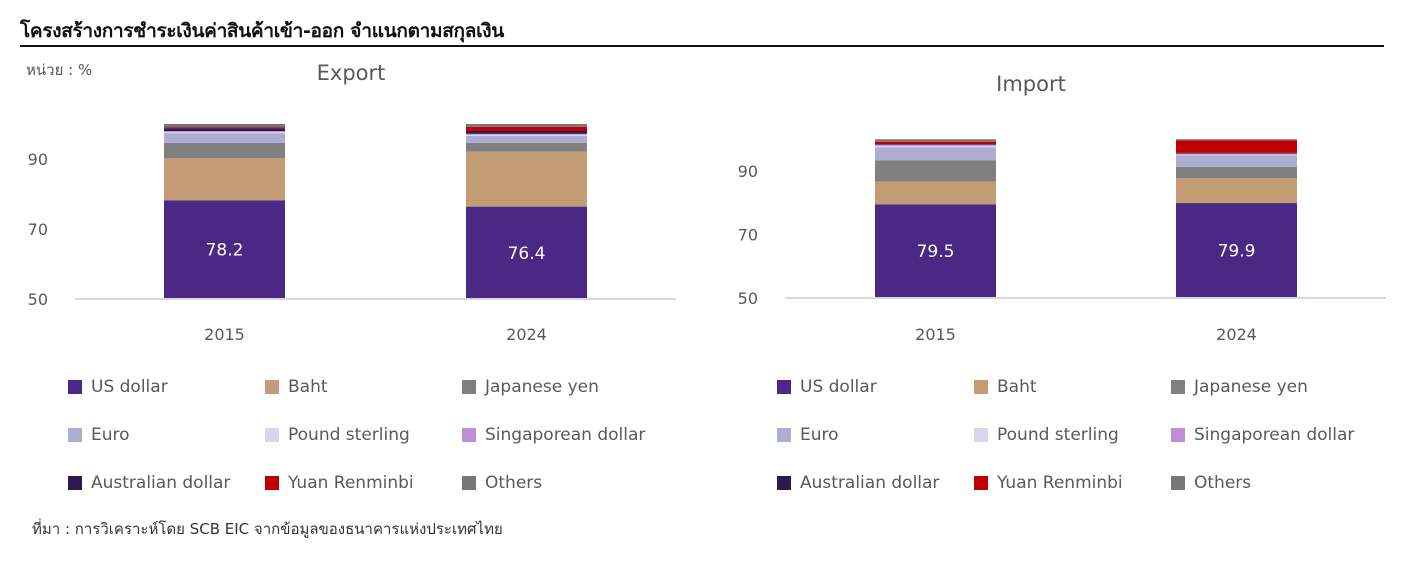 The width and height of the screenshot is (1410, 566). I want to click on legend-item: Singaporean dollar, so click(560, 435).